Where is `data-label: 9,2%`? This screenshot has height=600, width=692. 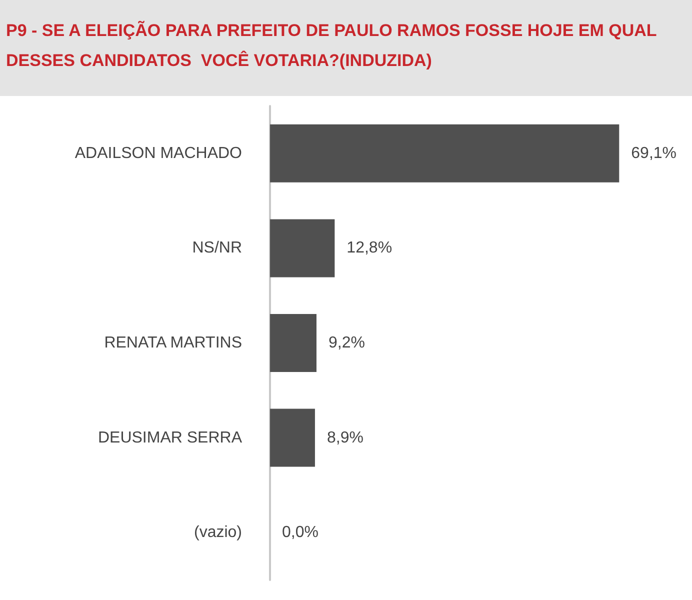
data-label: 9,2% is located at coordinates (346, 343).